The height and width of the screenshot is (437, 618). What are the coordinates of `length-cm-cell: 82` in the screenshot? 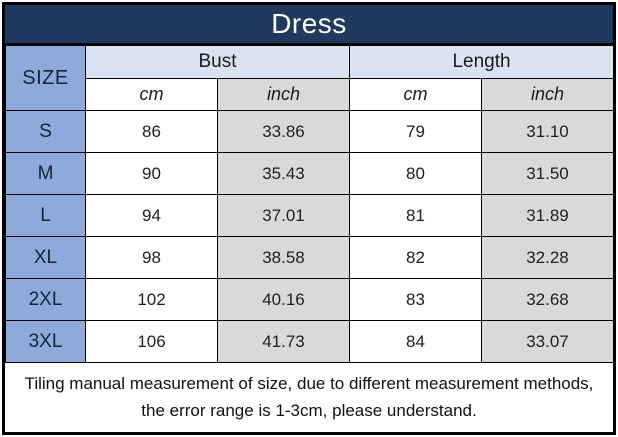 It's located at (415, 257).